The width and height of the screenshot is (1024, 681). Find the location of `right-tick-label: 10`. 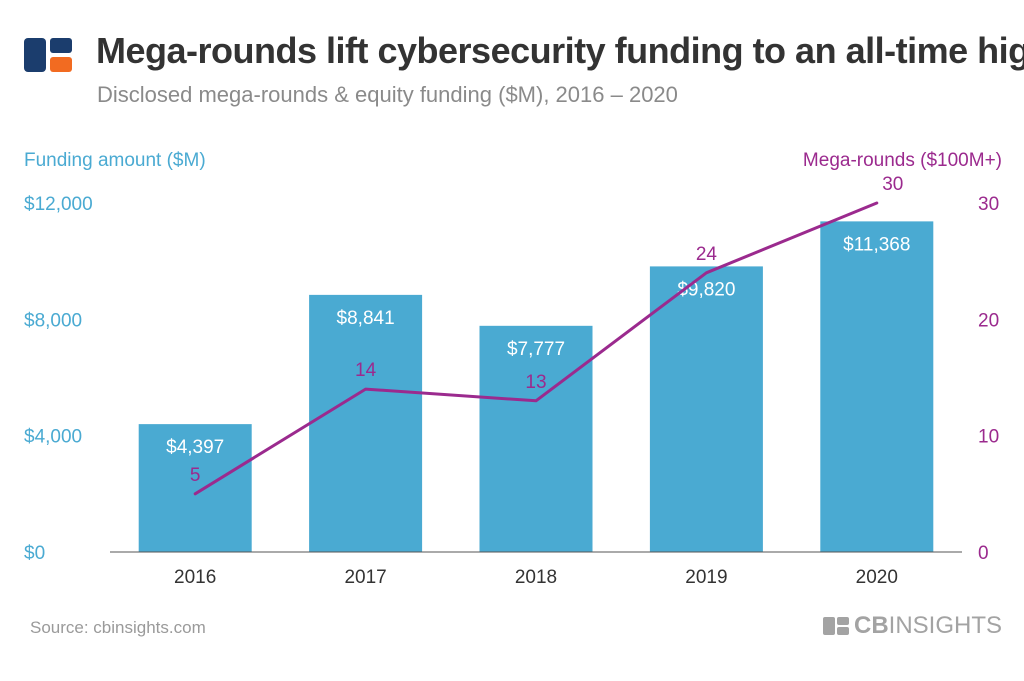

right-tick-label: 10 is located at coordinates (988, 437).